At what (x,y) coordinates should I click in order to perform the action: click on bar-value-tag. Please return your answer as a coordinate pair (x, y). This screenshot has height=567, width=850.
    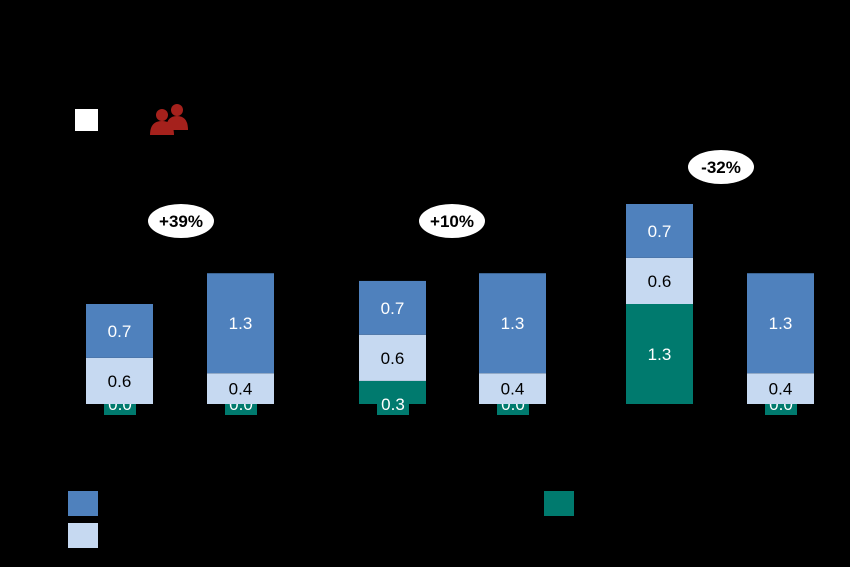
    Looking at the image, I should click on (393, 404).